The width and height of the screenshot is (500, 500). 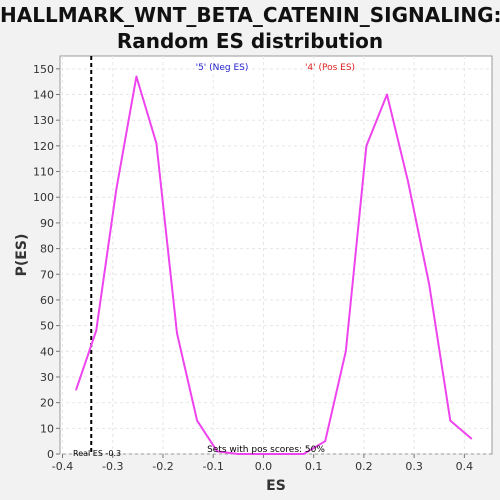 What do you see at coordinates (22, 255) in the screenshot?
I see `y-axis-label: P(ES)` at bounding box center [22, 255].